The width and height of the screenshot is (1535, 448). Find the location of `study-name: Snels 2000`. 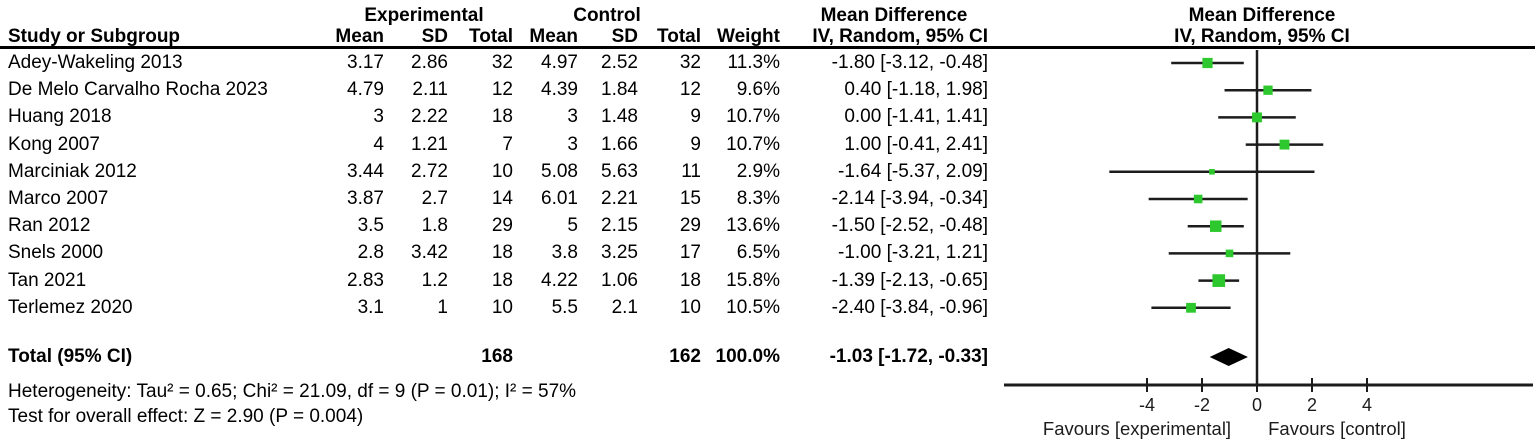

study-name: Snels 2000 is located at coordinates (56, 252).